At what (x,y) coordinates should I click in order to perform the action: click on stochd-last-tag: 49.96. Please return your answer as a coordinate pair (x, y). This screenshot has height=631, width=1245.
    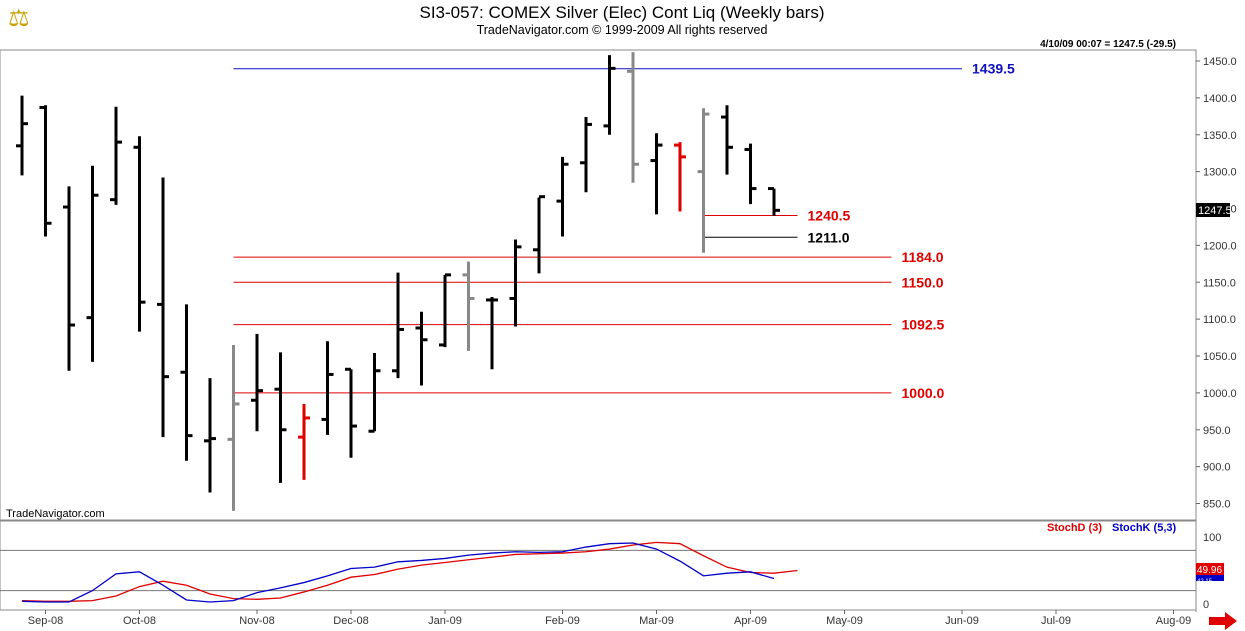
    Looking at the image, I should click on (1209, 570).